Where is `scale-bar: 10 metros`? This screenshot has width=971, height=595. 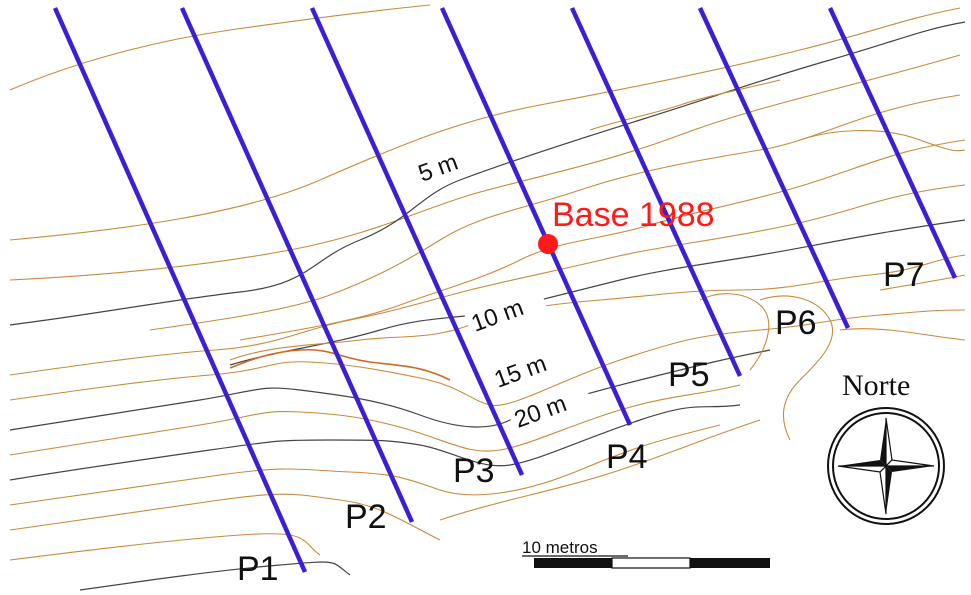
scale-bar: 10 metros is located at coordinates (646, 553).